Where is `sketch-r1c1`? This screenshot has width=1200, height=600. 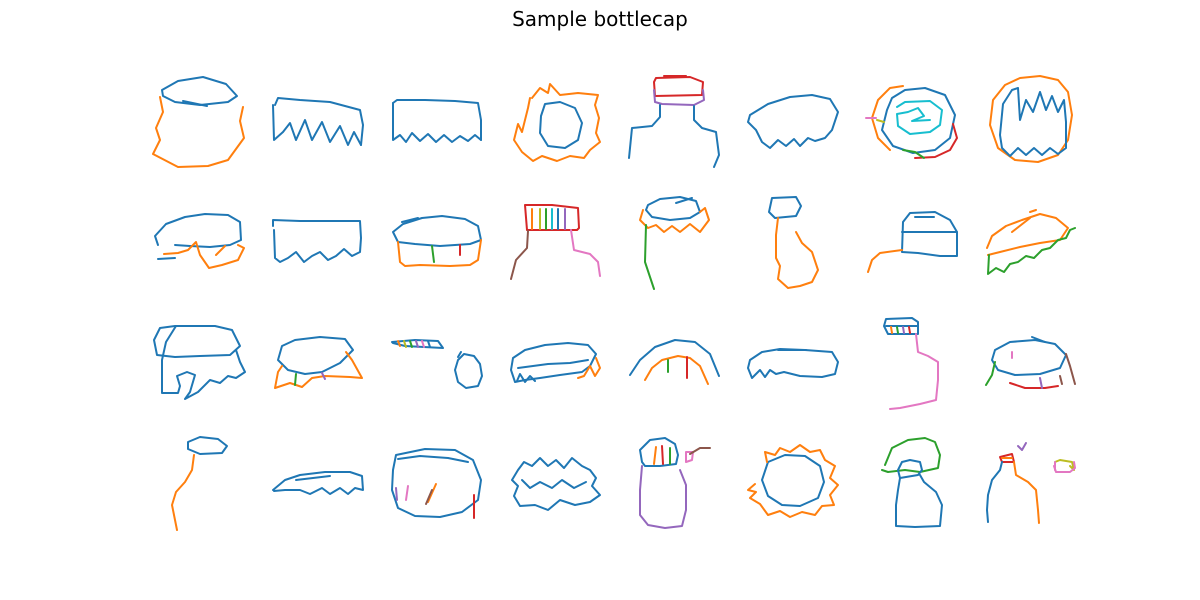 sketch-r1c1 is located at coordinates (198, 122).